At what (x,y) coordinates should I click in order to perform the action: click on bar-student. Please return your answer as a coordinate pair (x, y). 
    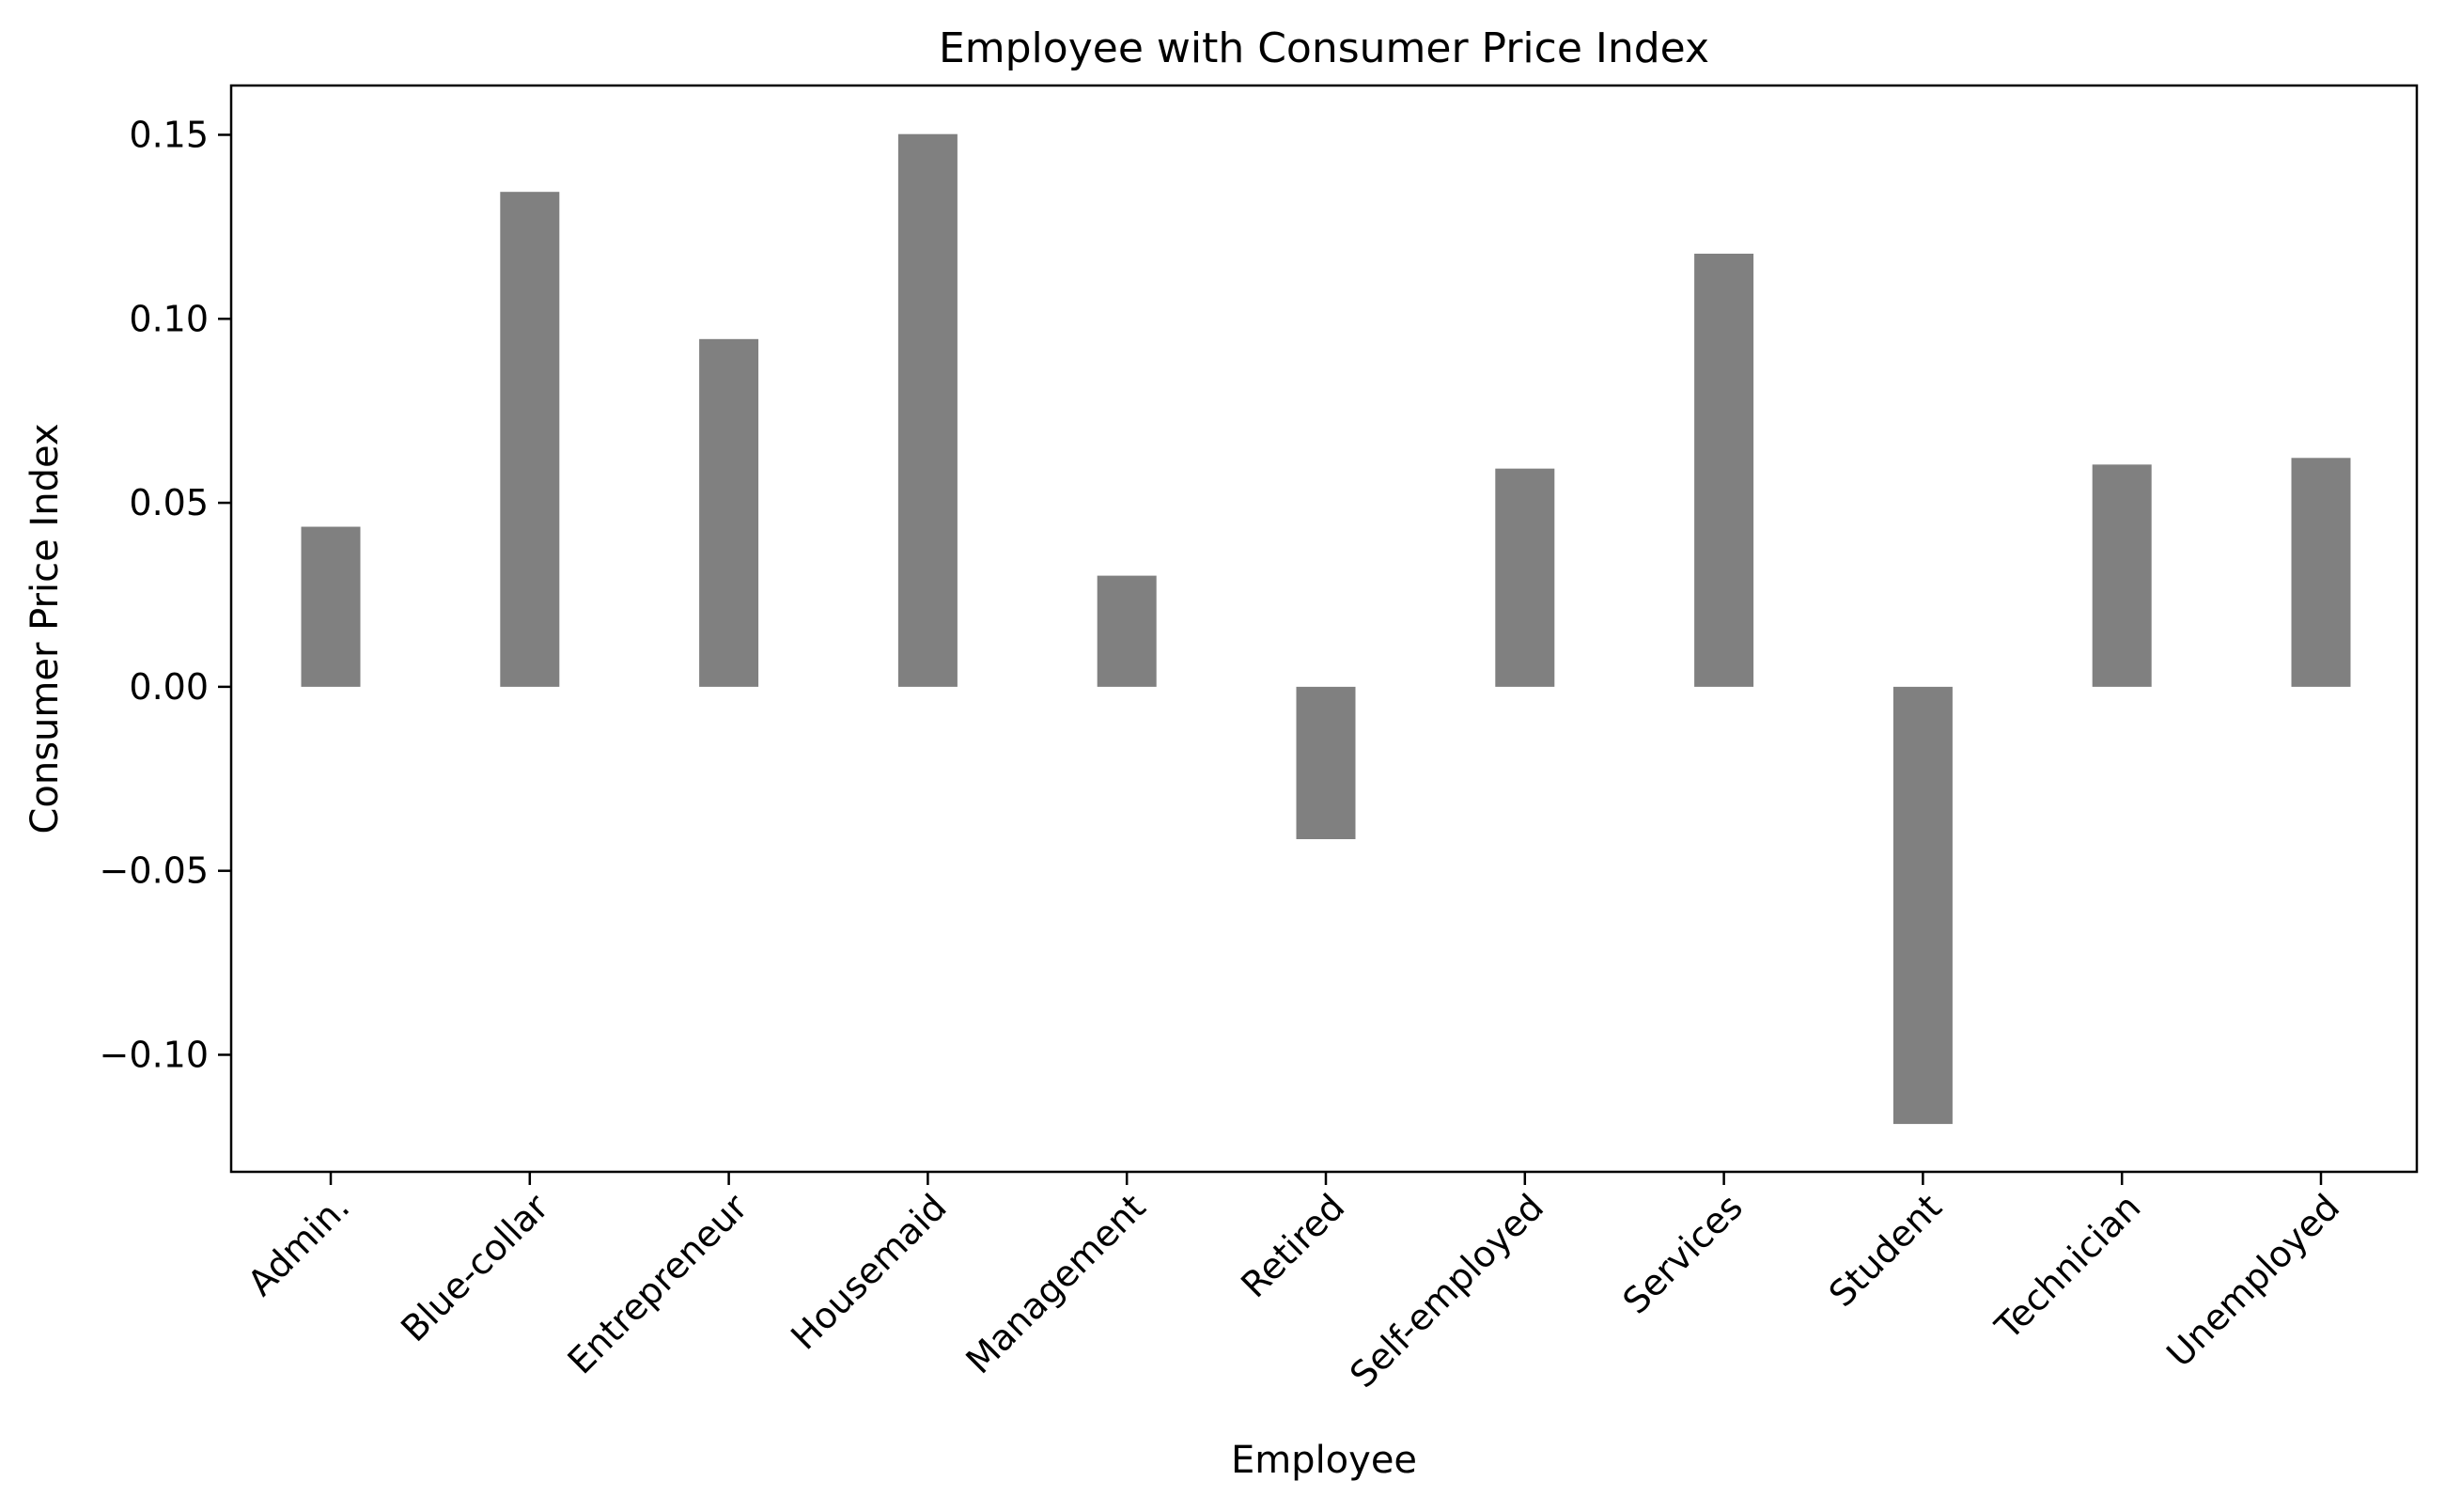
    Looking at the image, I should click on (1923, 905).